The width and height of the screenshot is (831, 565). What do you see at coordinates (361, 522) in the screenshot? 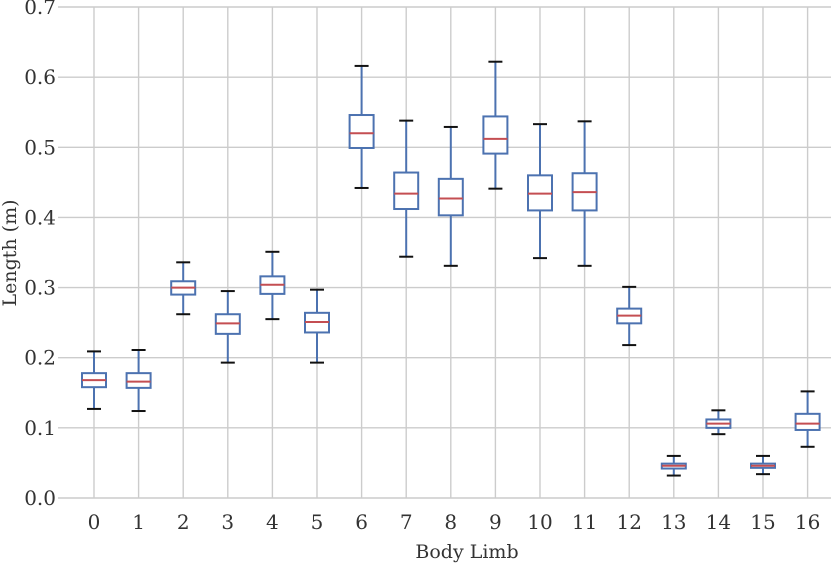
I see `x-tick-label: 6` at bounding box center [361, 522].